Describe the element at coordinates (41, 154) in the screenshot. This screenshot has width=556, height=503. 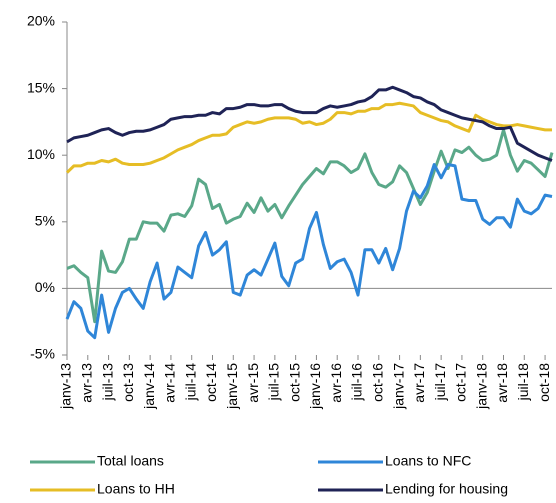
I see `y-tick-label: 10%` at that location.